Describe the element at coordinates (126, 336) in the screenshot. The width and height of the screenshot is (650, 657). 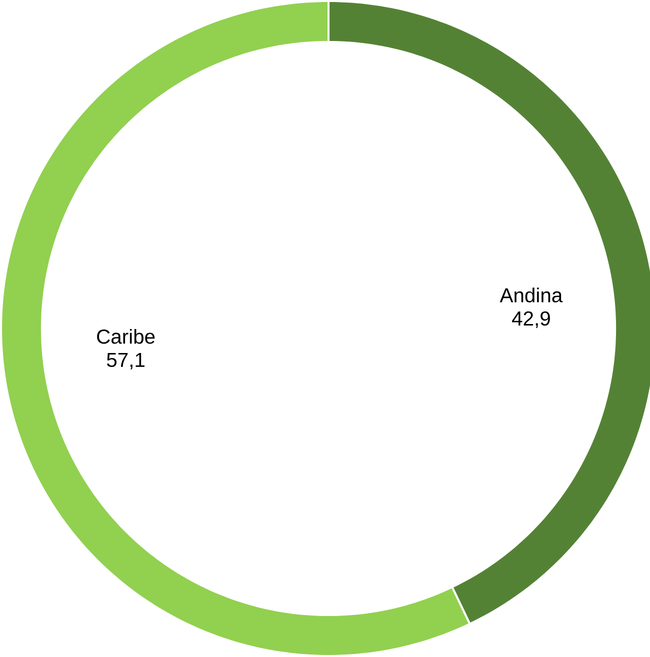
I see `slice-label: Caribe` at that location.